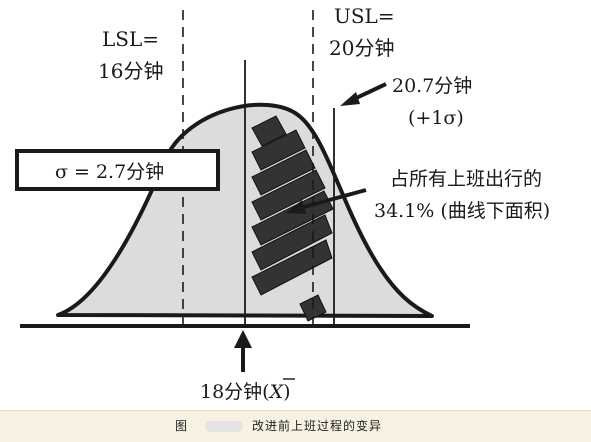 This screenshot has width=591, height=442. What do you see at coordinates (326, 201) in the screenshot?
I see `share-arrow` at bounding box center [326, 201].